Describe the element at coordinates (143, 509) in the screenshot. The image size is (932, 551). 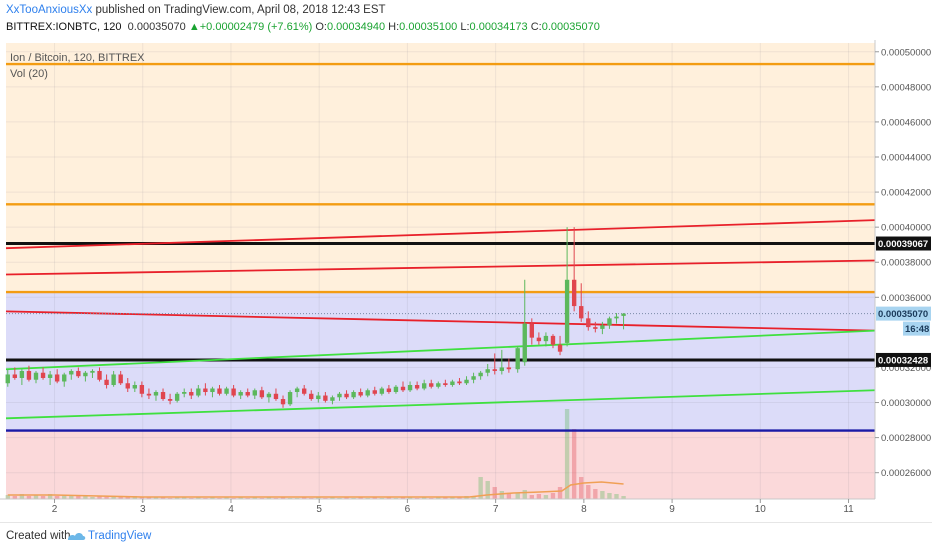
I see `time-tick-label: 3` at that location.